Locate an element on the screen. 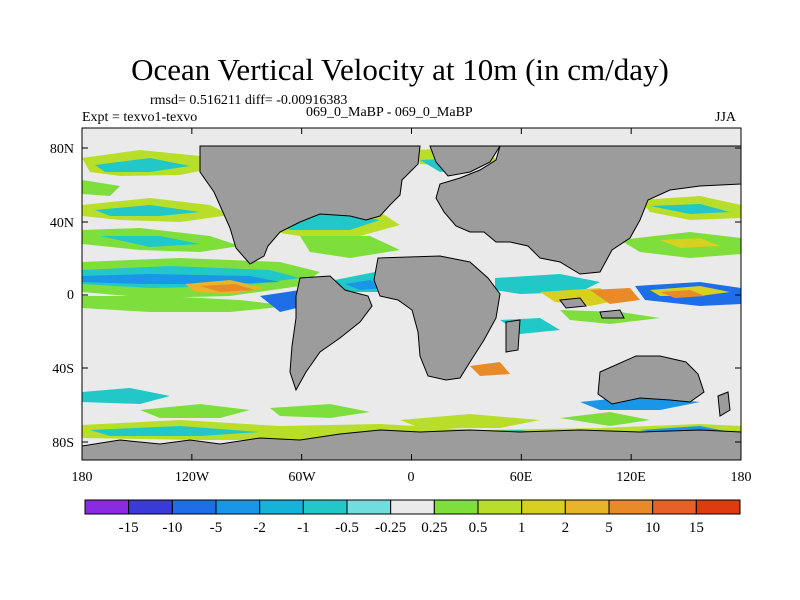  colorbar-label: -10 is located at coordinates (172, 528).